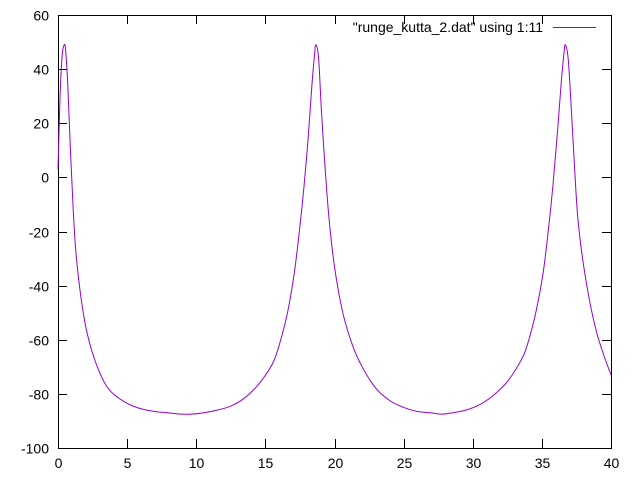  What do you see at coordinates (448, 27) in the screenshot?
I see `legend-entry-label: "runge_kutta_2.dat" using 1:11` at bounding box center [448, 27].